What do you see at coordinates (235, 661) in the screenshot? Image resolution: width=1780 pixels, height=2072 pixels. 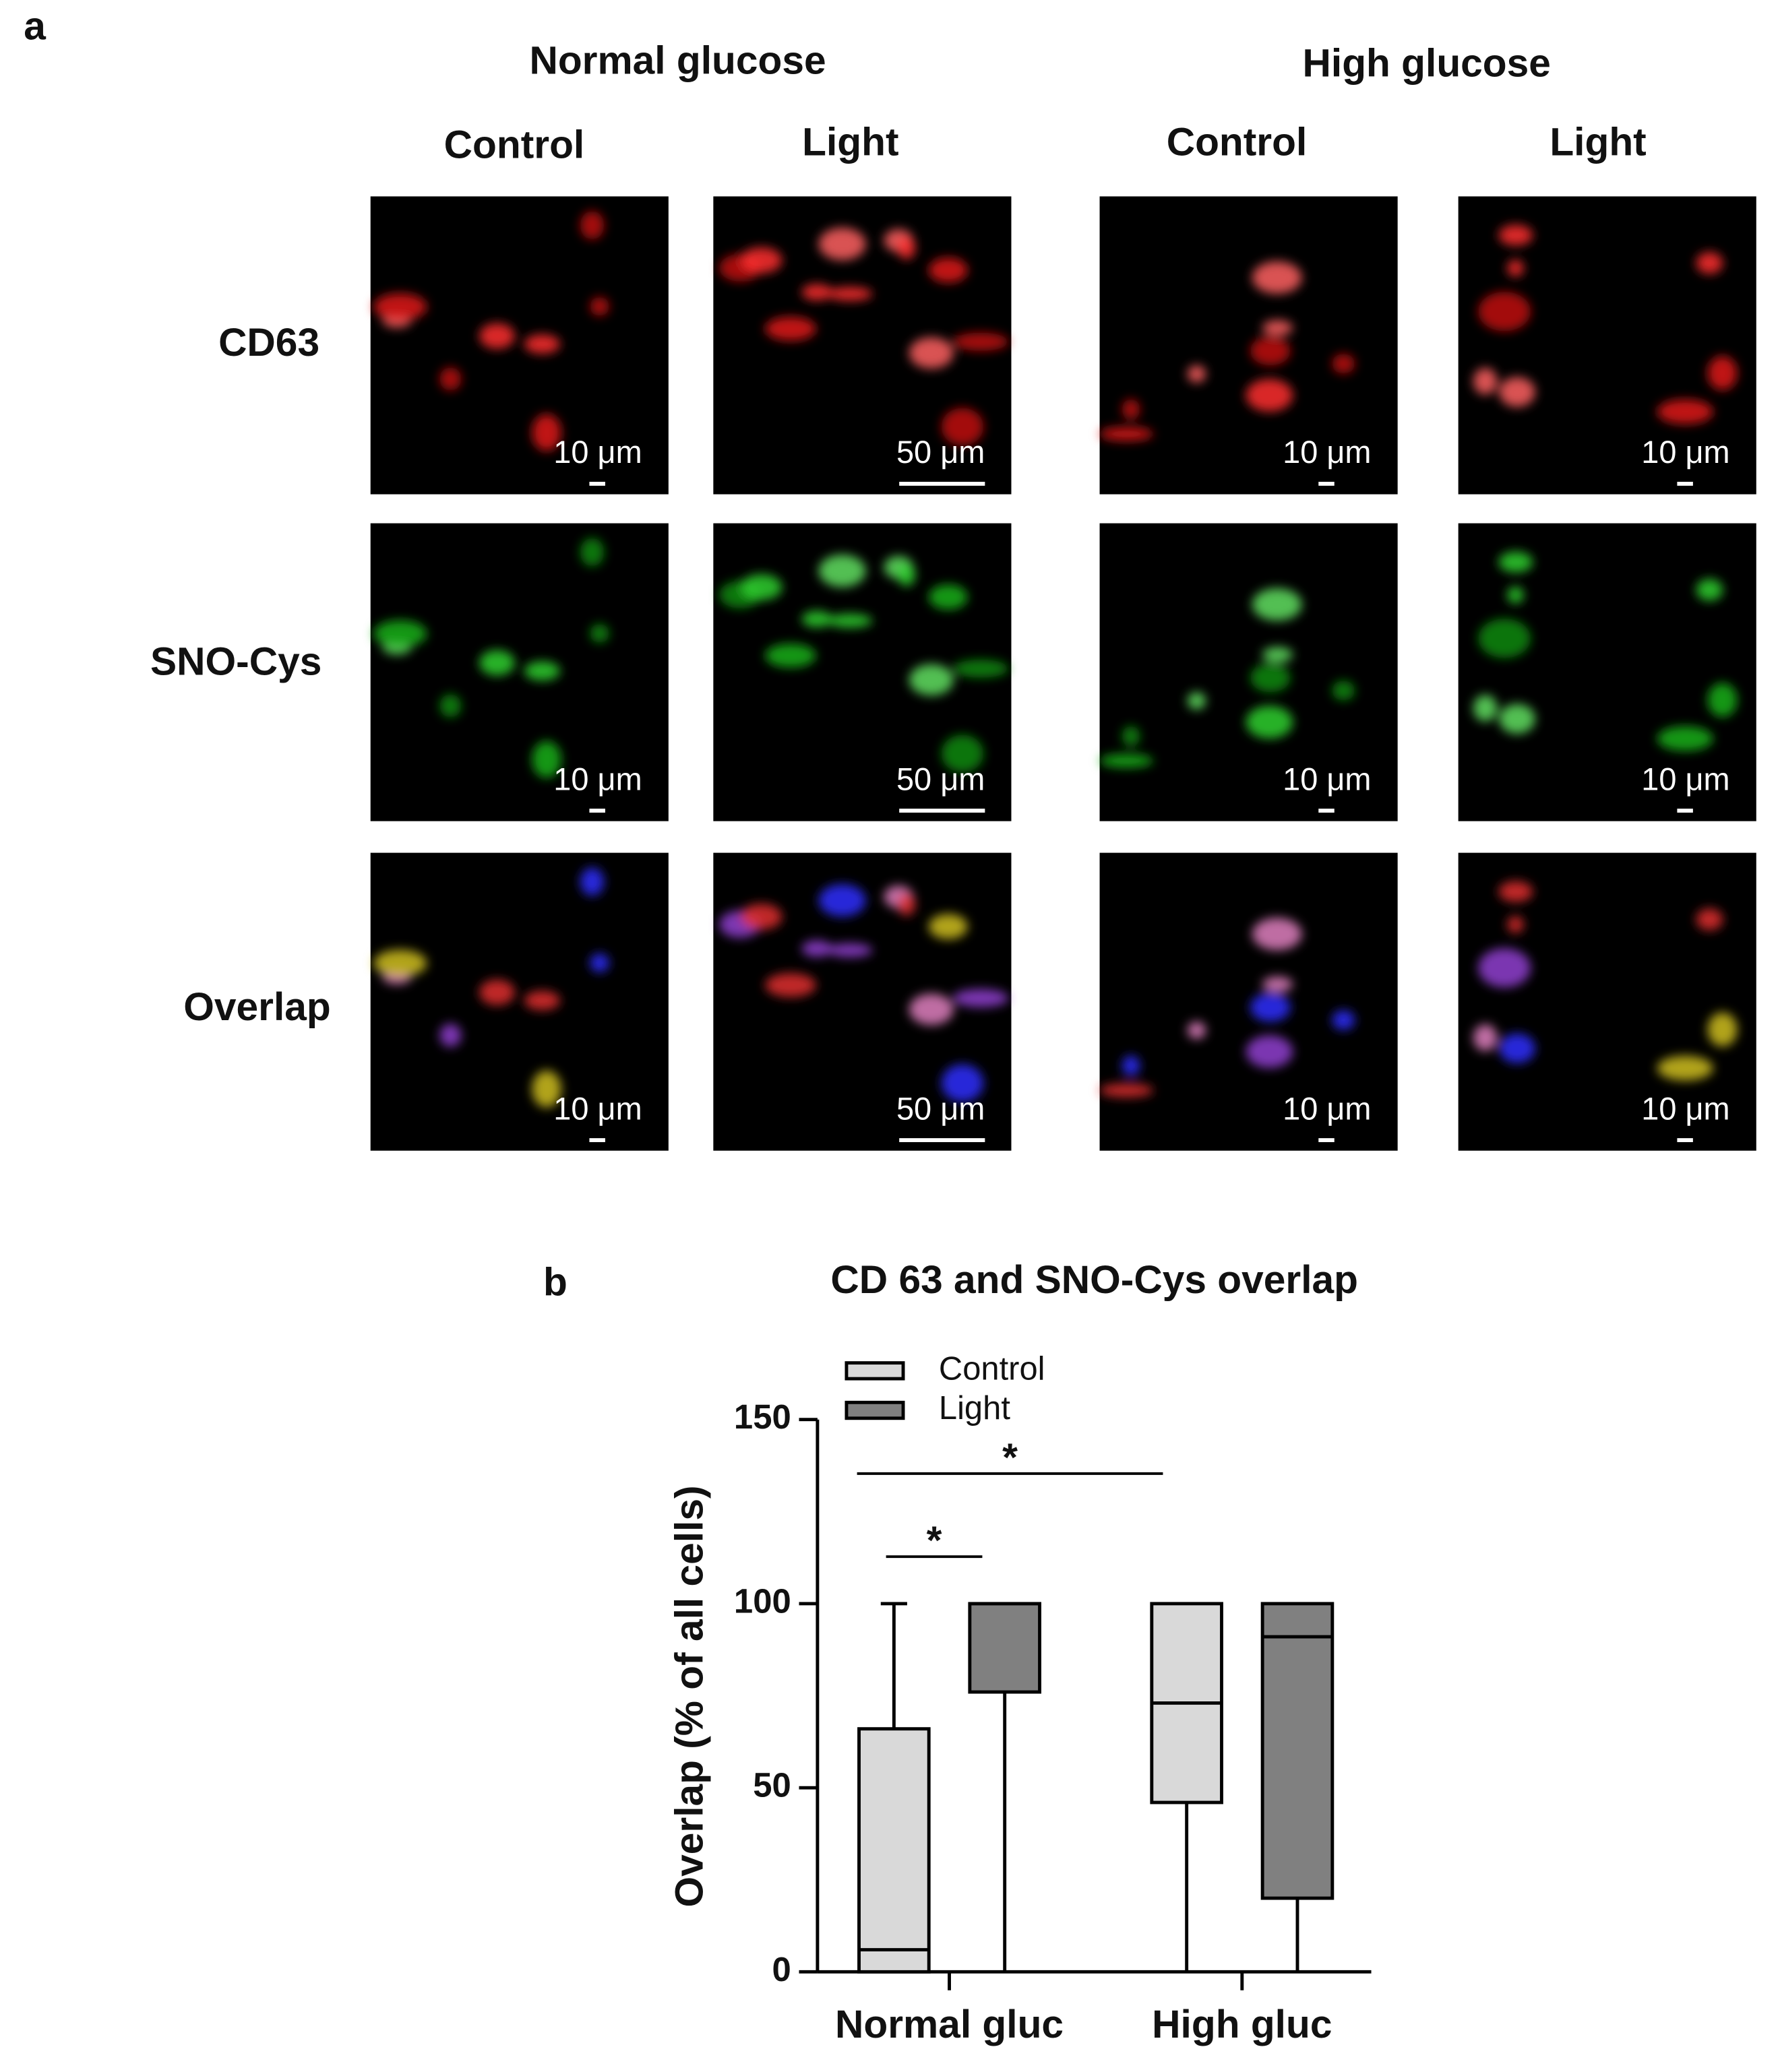 I see `row-label: SNO-Cys` at bounding box center [235, 661].